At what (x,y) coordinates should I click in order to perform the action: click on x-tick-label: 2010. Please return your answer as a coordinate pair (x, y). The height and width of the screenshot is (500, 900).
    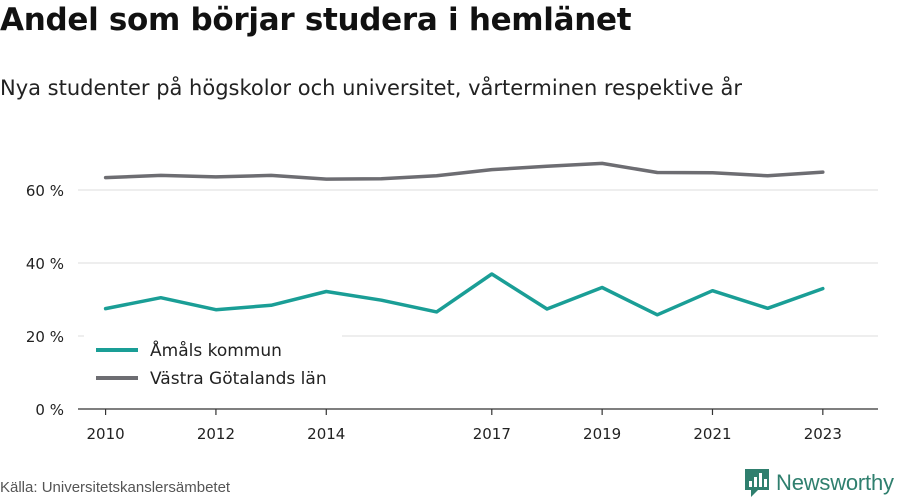
    Looking at the image, I should click on (105, 434).